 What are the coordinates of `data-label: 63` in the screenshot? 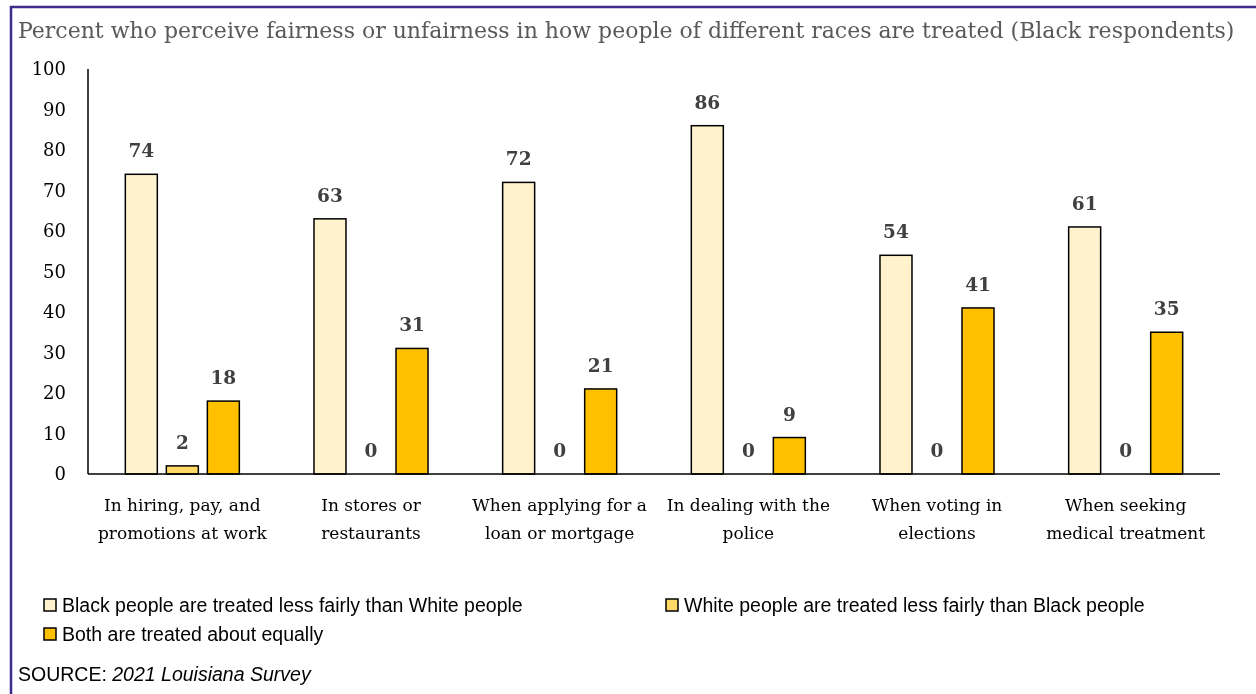 It's located at (330, 195).